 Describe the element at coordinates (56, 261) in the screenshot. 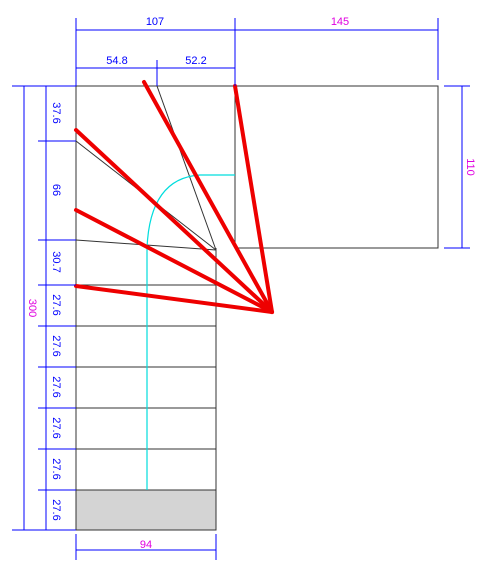

I see `dim-label: 30.7` at that location.